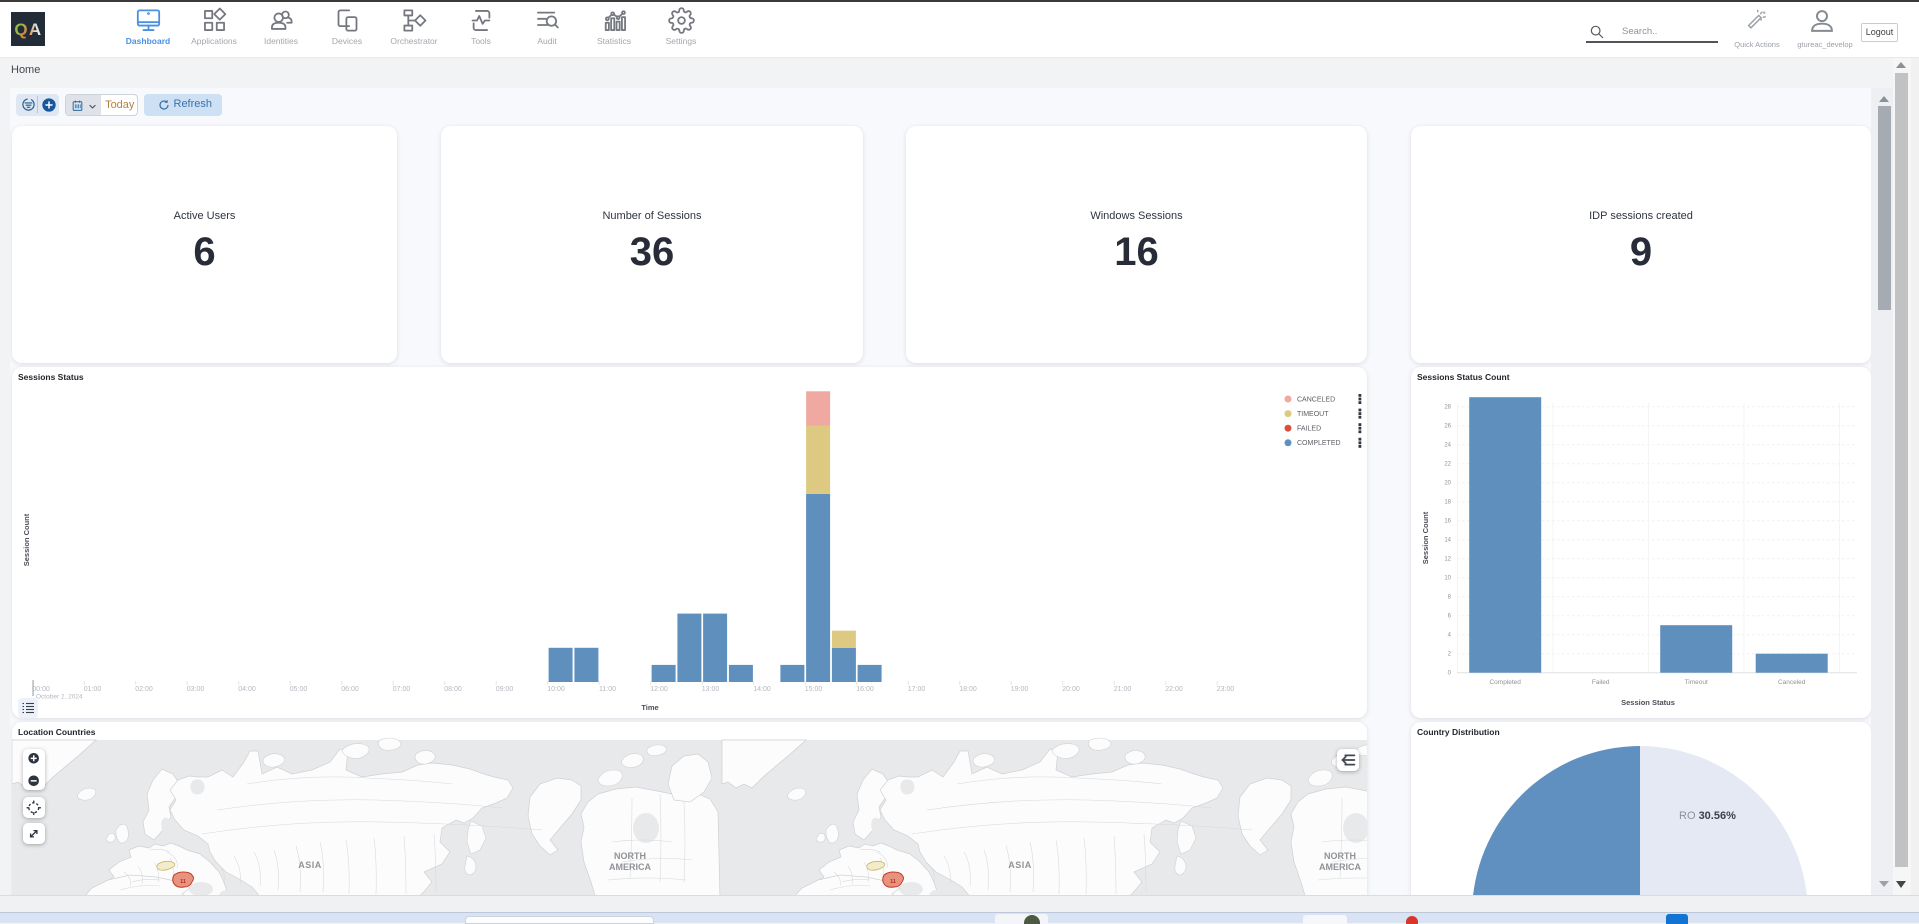 The width and height of the screenshot is (1919, 924). I want to click on svg-text: 2, so click(1450, 655).